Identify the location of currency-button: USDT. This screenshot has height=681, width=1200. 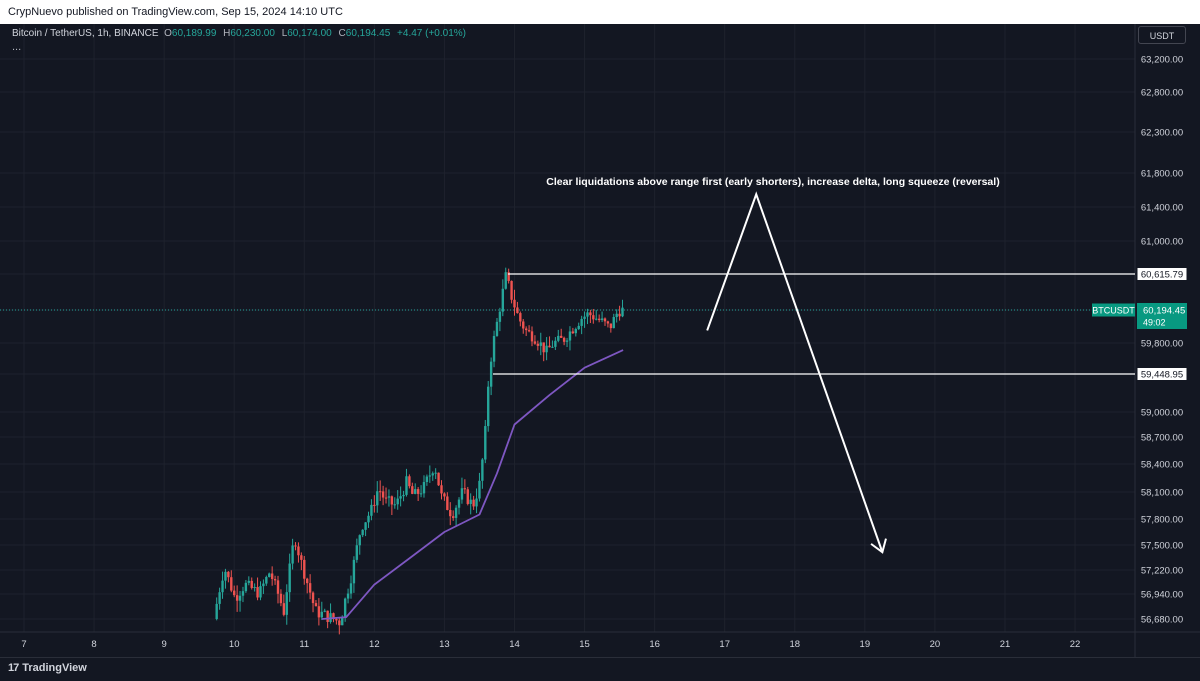
(1162, 35).